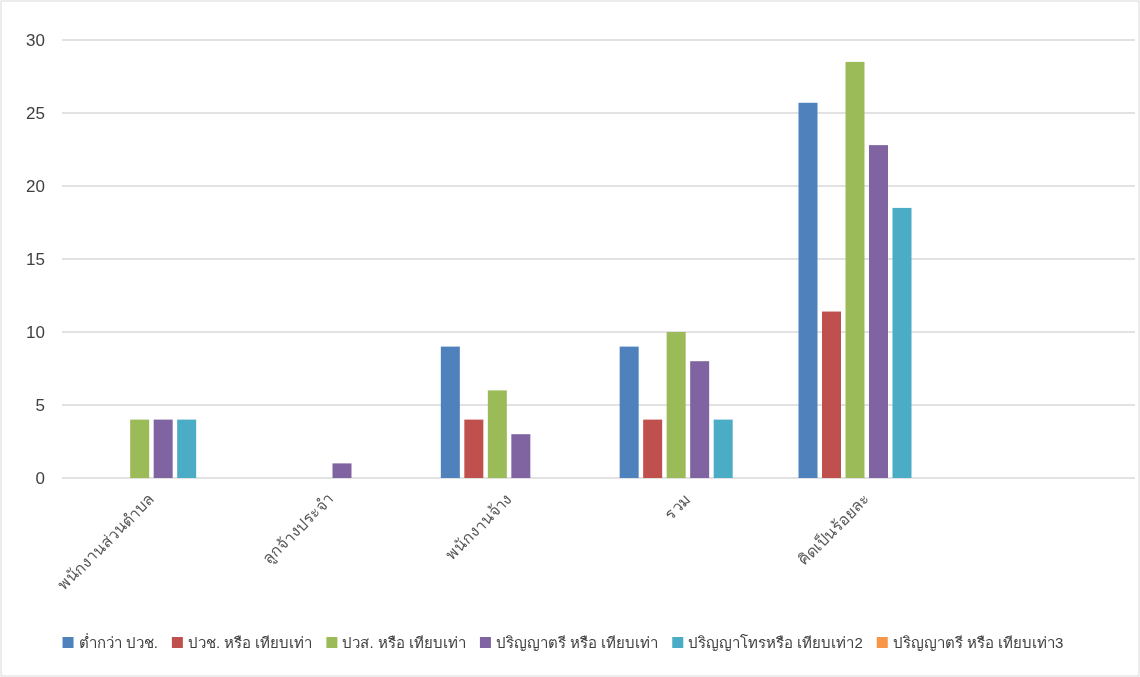  What do you see at coordinates (404, 642) in the screenshot?
I see `legend-label: ปวส. หรือ เทียบเท่า` at bounding box center [404, 642].